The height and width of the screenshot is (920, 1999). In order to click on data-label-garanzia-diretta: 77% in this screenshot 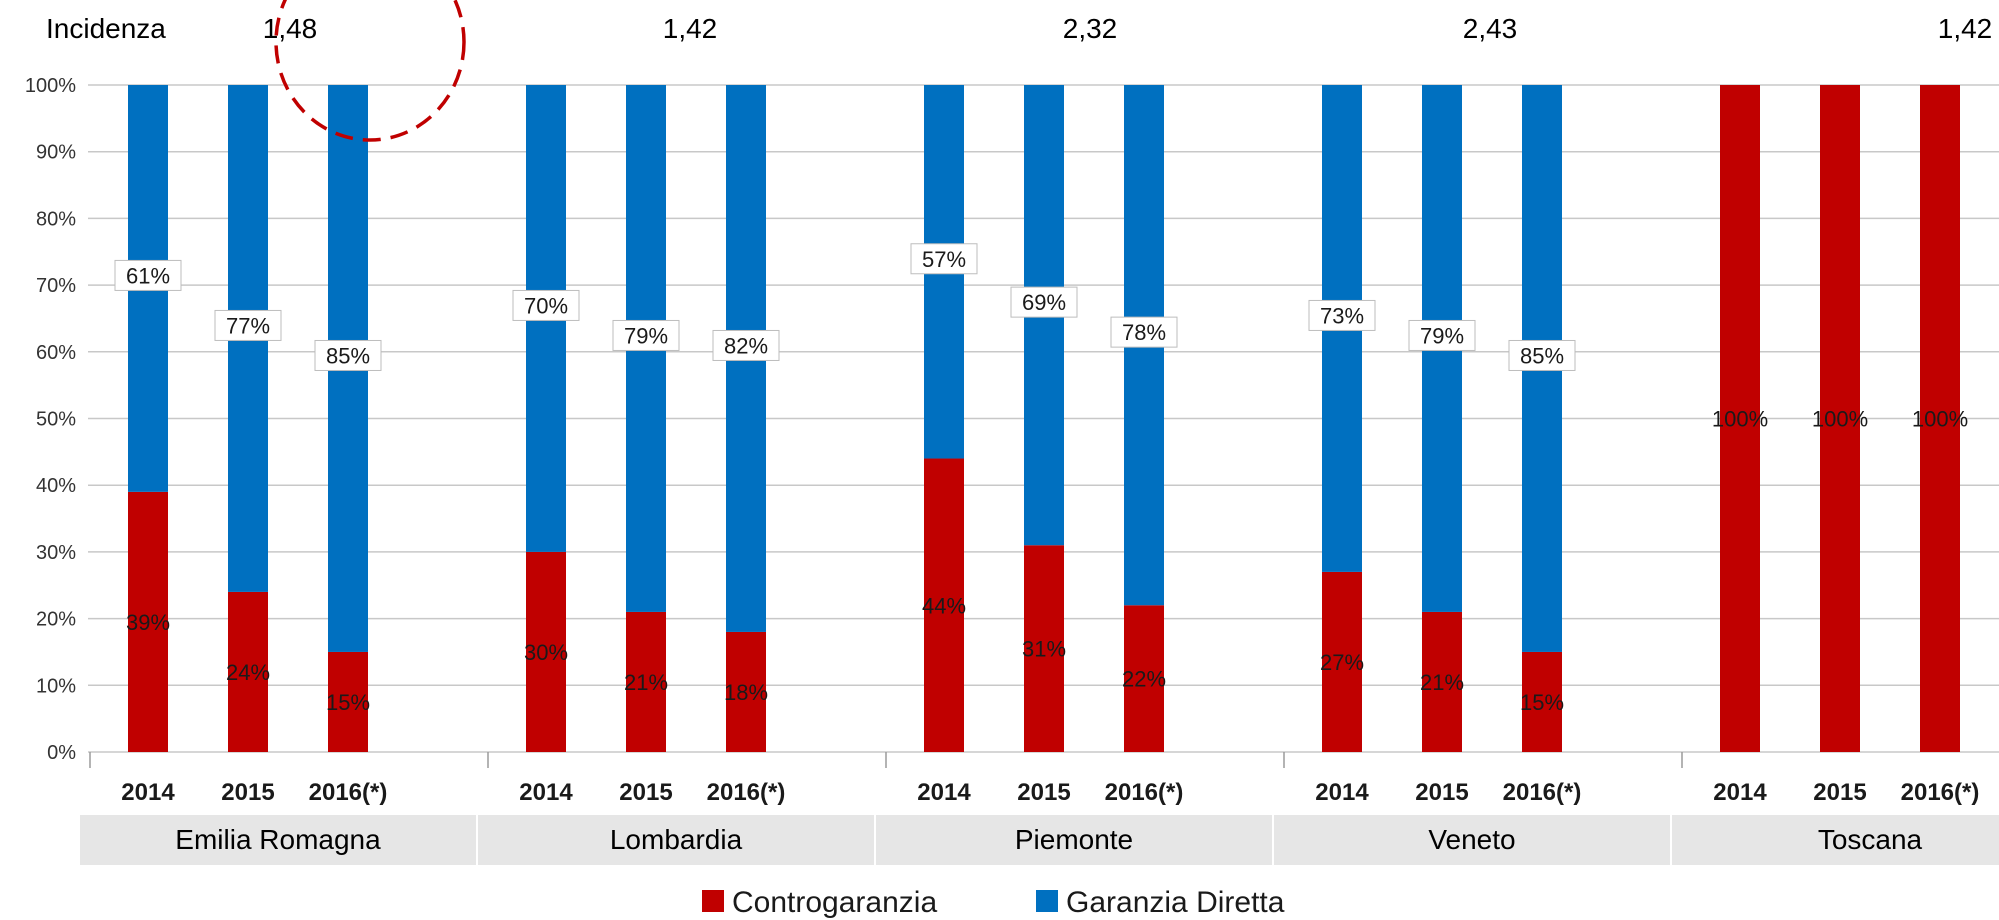, I will do `click(248, 325)`.